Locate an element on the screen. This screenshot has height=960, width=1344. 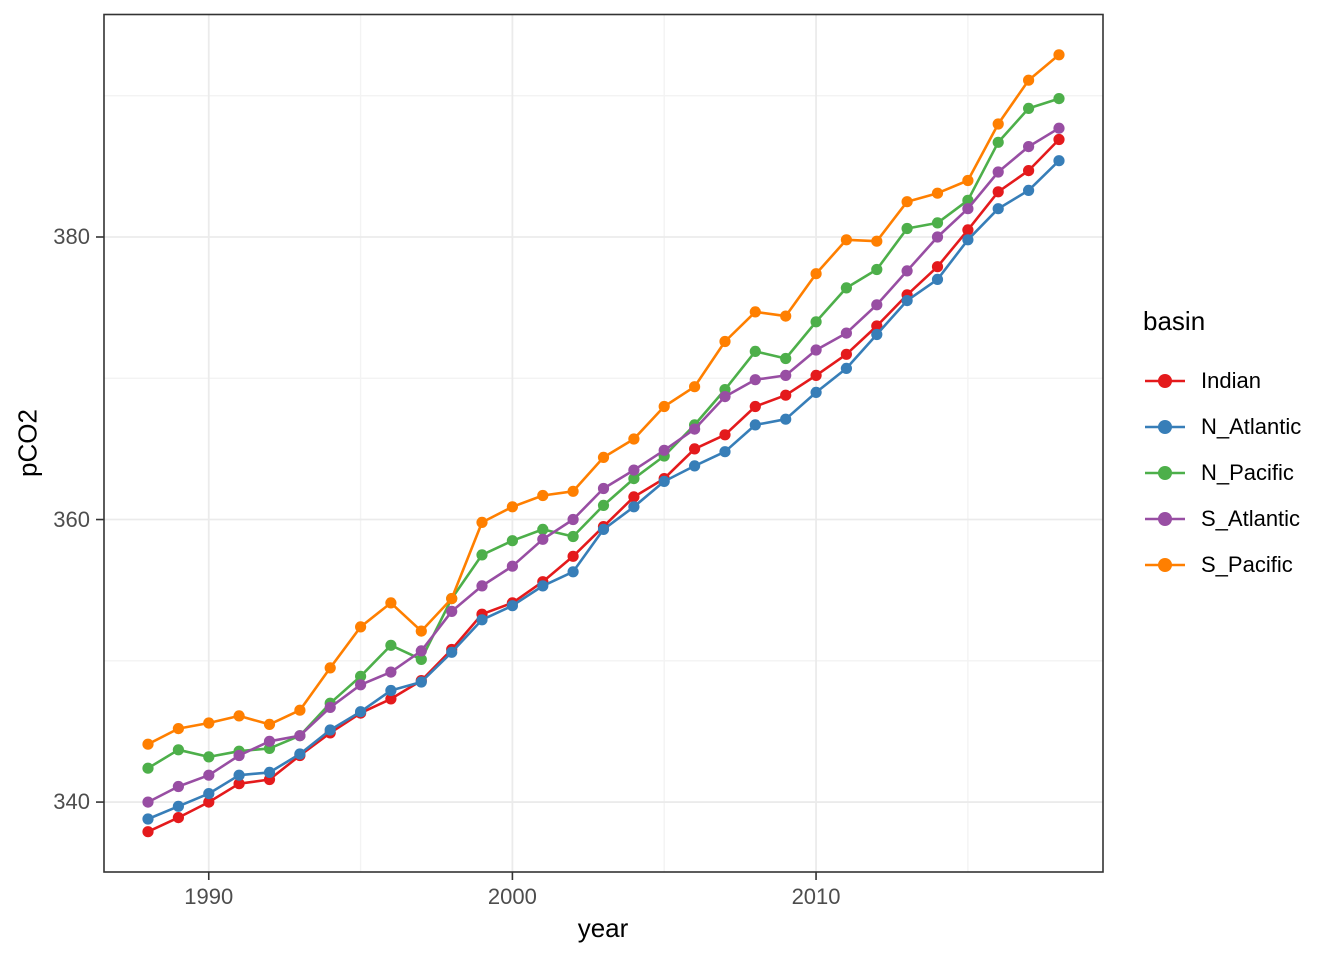
legend-key-Indian is located at coordinates (1165, 381).